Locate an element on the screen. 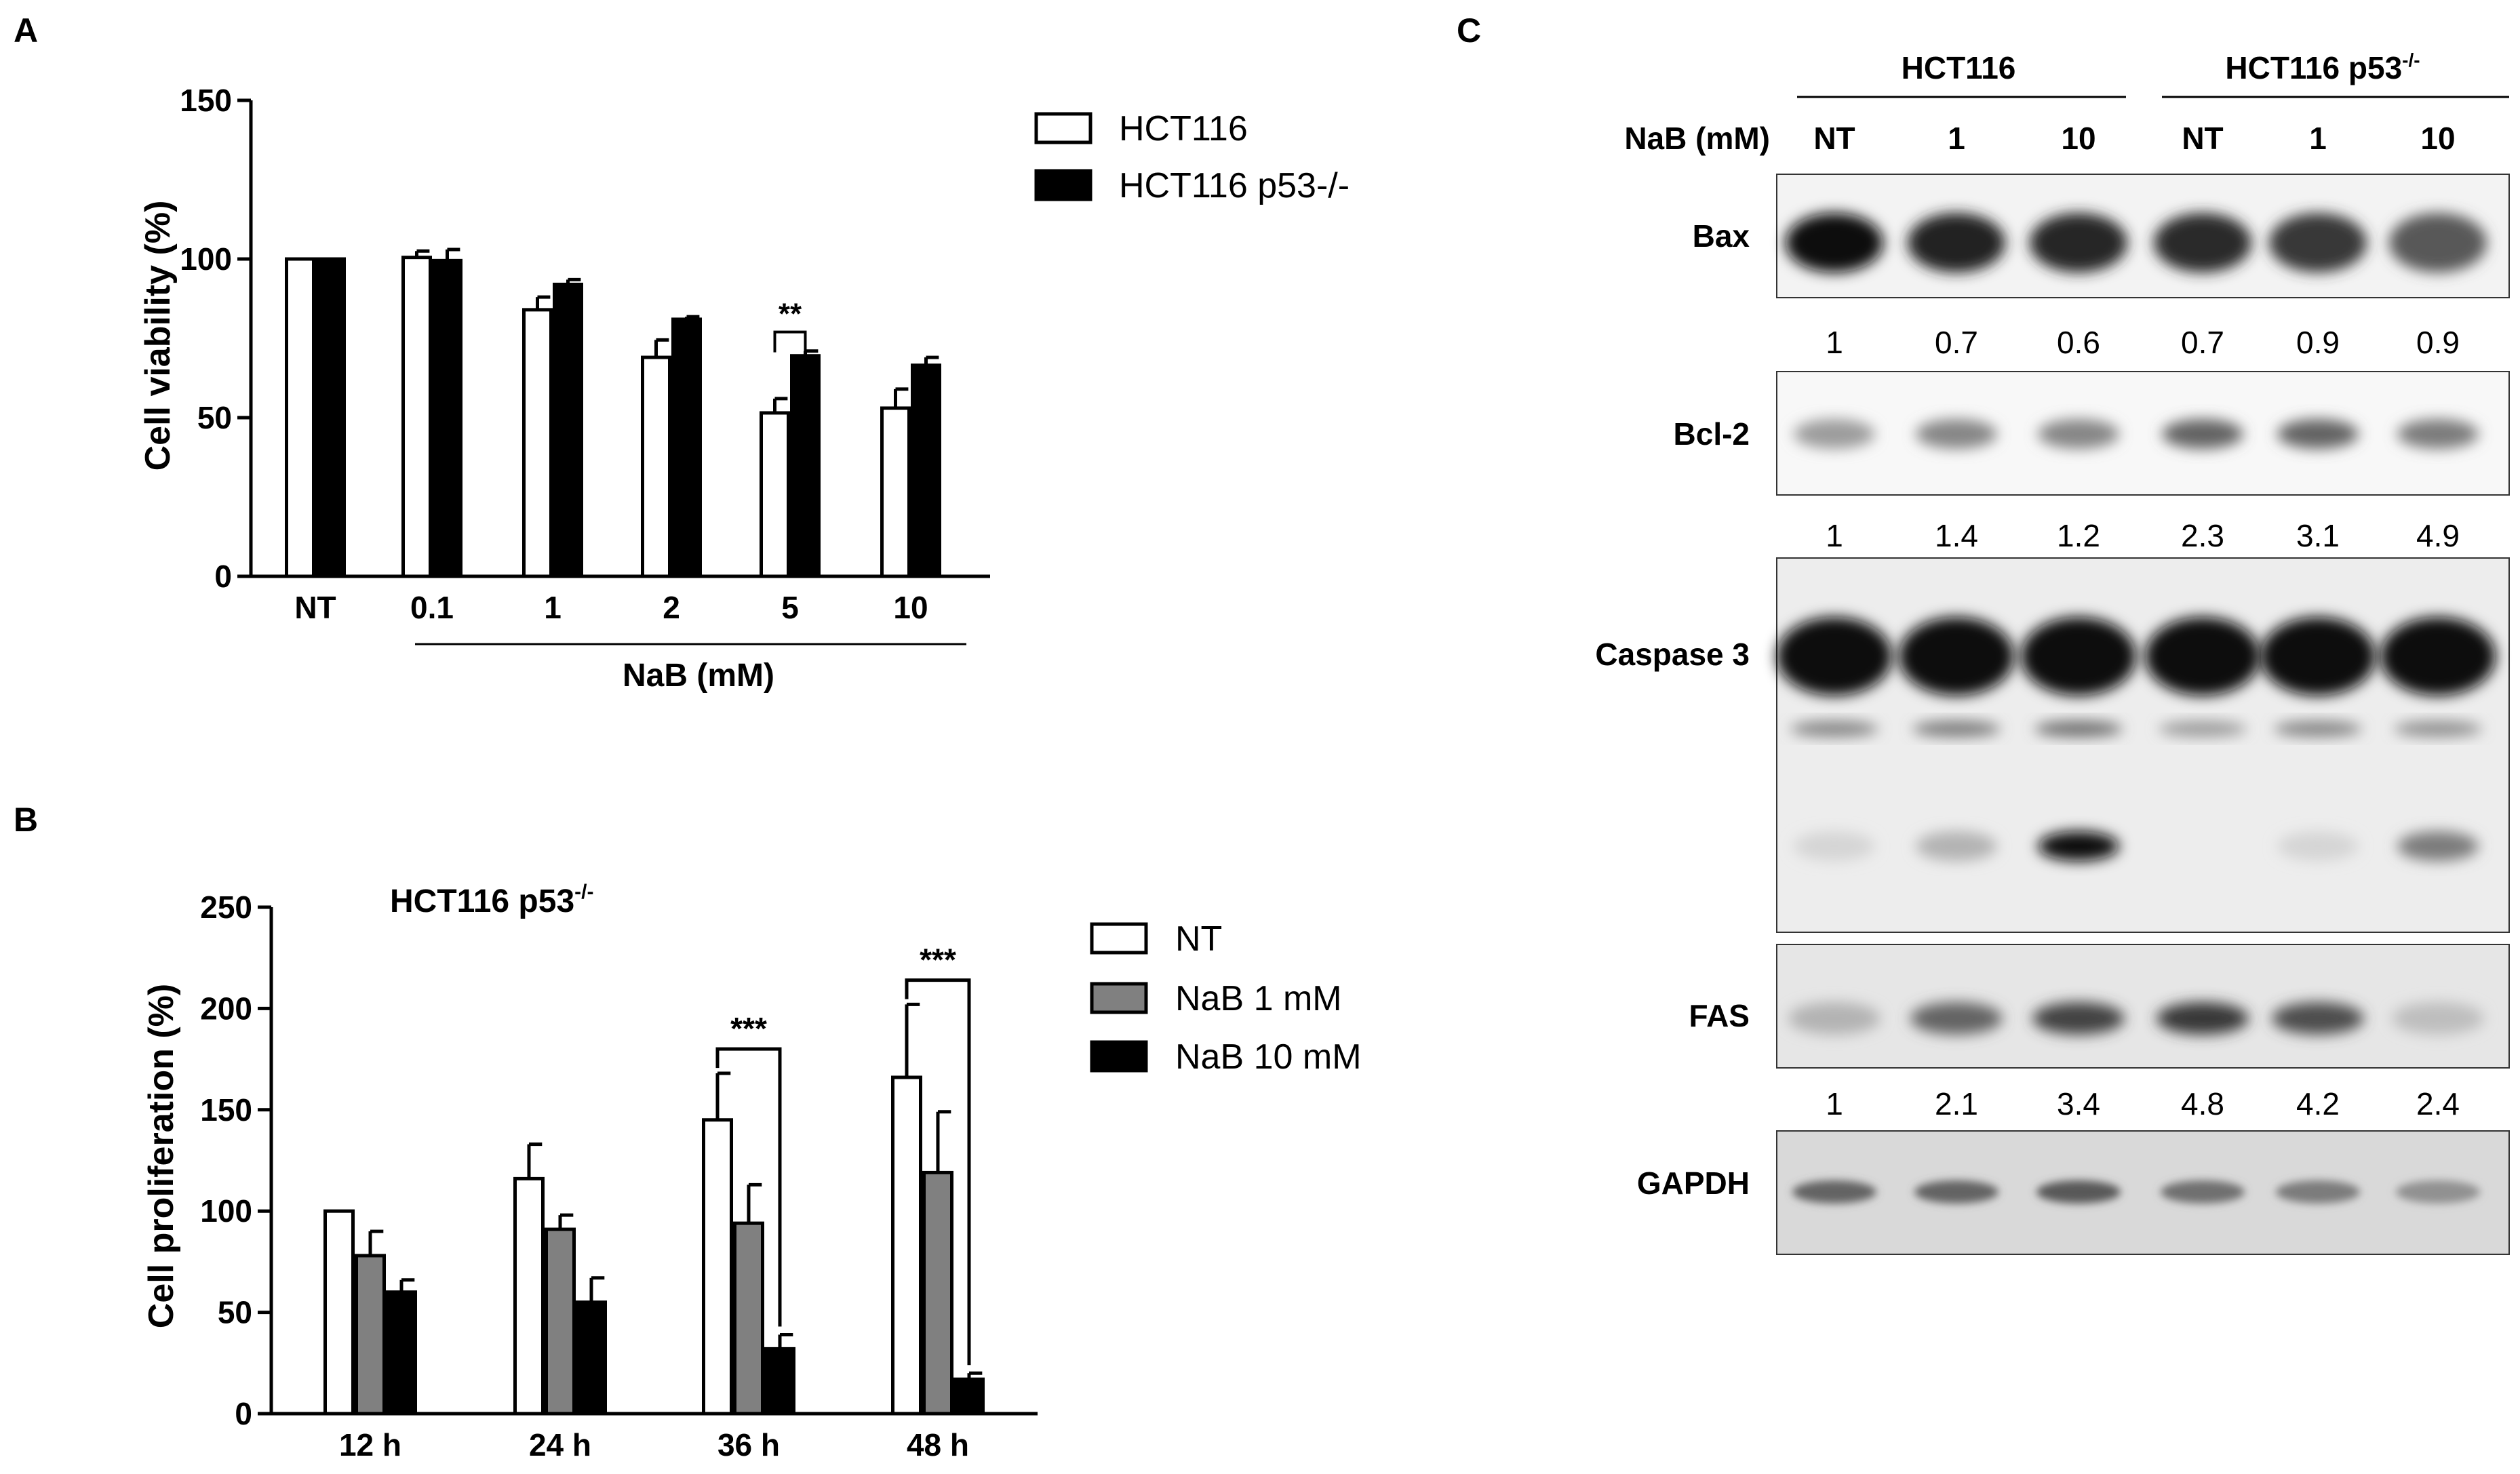 The width and height of the screenshot is (2520, 1474). blot-group-hct116: HCT116 is located at coordinates (1959, 67).